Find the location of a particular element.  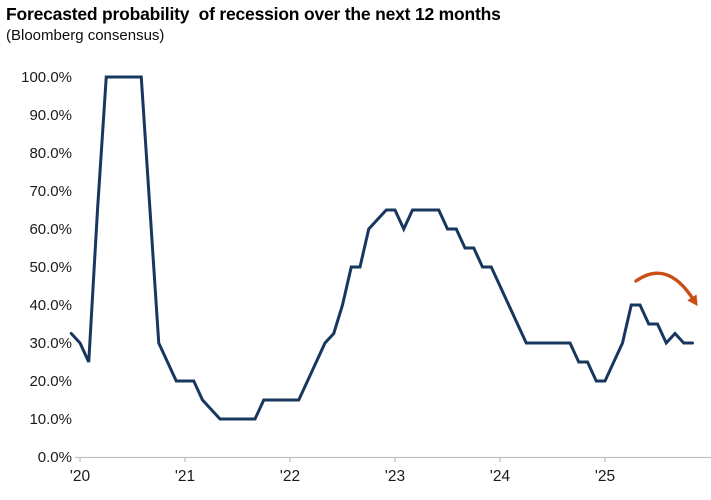

y-axis-tick-label: 70.0% is located at coordinates (50, 191).